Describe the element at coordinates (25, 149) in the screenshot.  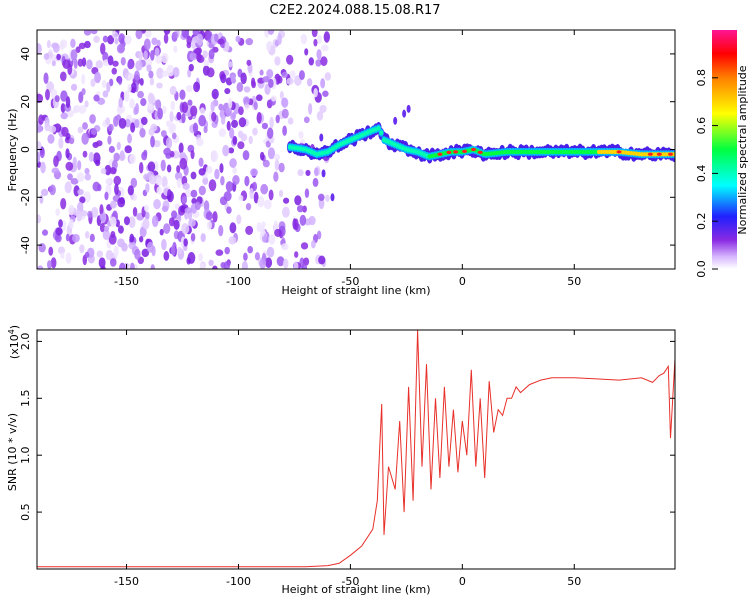
I see `spectrogram-y-tick-label: 0` at that location.